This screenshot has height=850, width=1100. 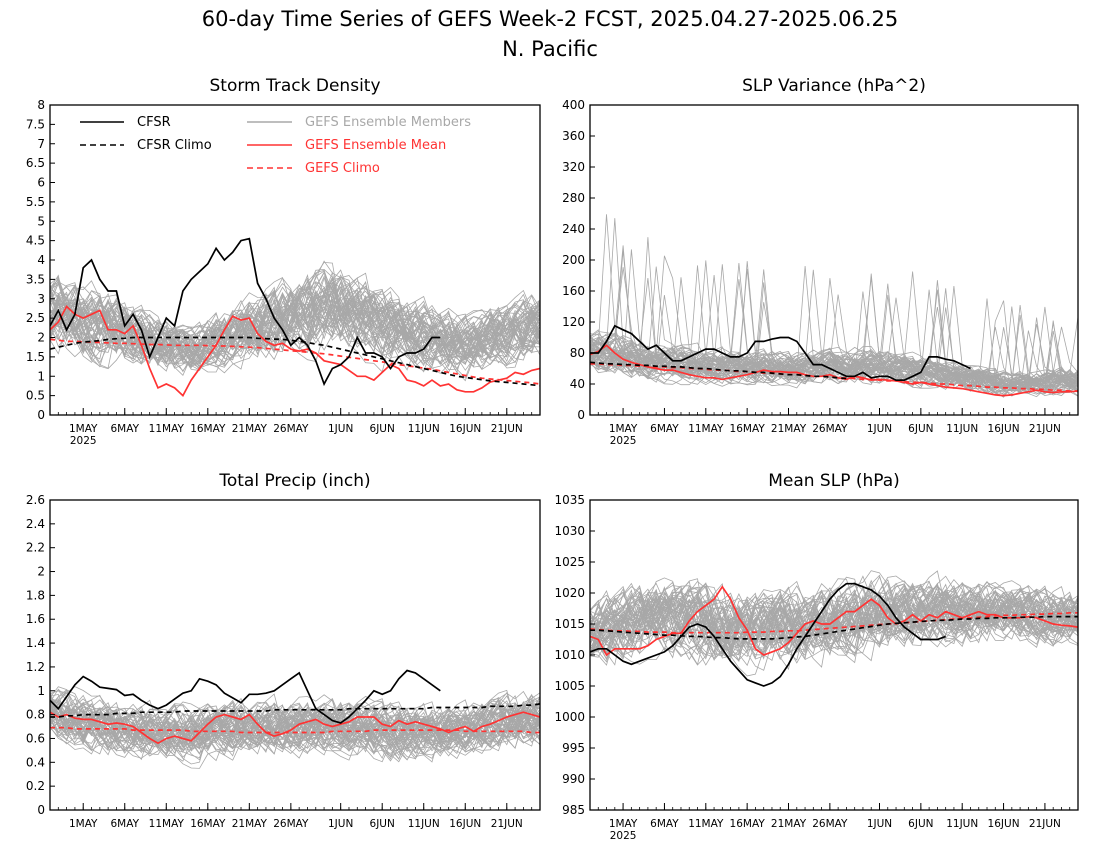 What do you see at coordinates (573, 167) in the screenshot?
I see `y-tick-label: 320` at bounding box center [573, 167].